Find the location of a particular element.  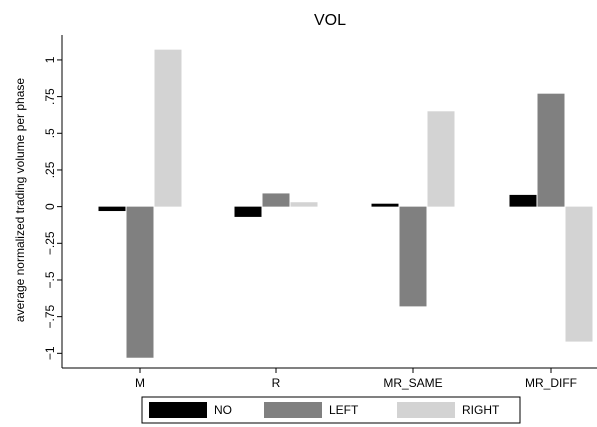

bar-left-mr_diff is located at coordinates (551, 150).